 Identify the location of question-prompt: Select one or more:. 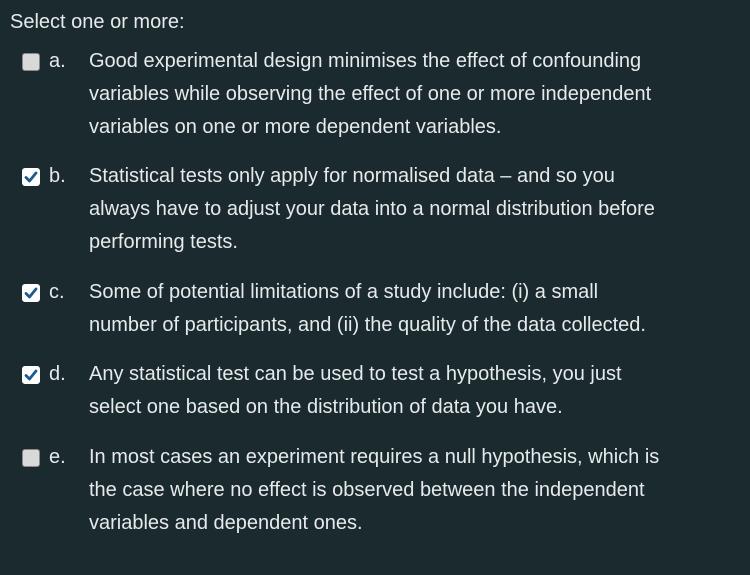
(97, 22).